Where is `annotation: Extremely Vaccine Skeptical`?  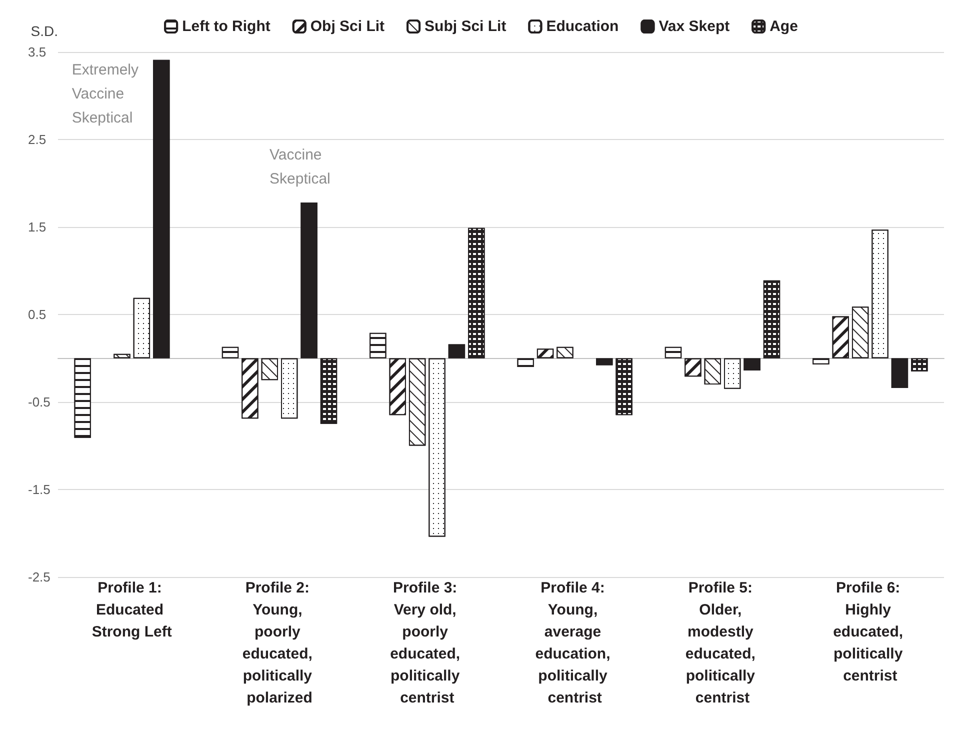
annotation: Extremely Vaccine Skeptical is located at coordinates (107, 94).